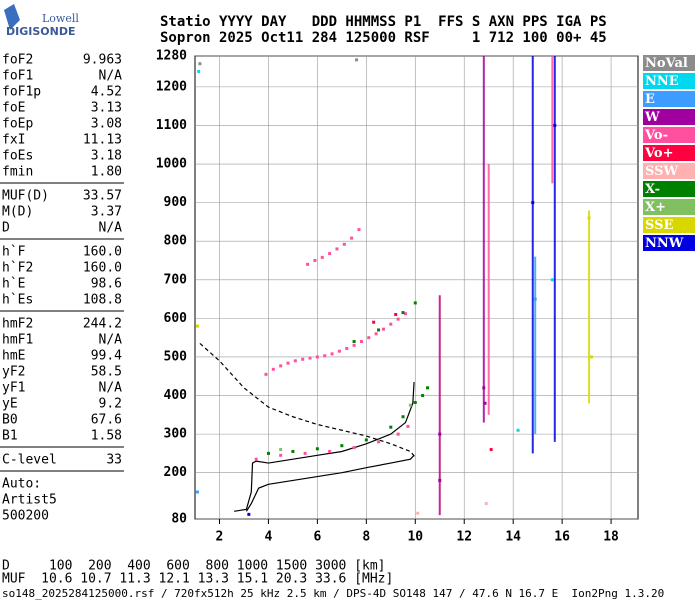 Image resolution: width=700 pixels, height=600 pixels. Describe the element at coordinates (106, 372) in the screenshot. I see `parameter-value: 58.5` at that location.